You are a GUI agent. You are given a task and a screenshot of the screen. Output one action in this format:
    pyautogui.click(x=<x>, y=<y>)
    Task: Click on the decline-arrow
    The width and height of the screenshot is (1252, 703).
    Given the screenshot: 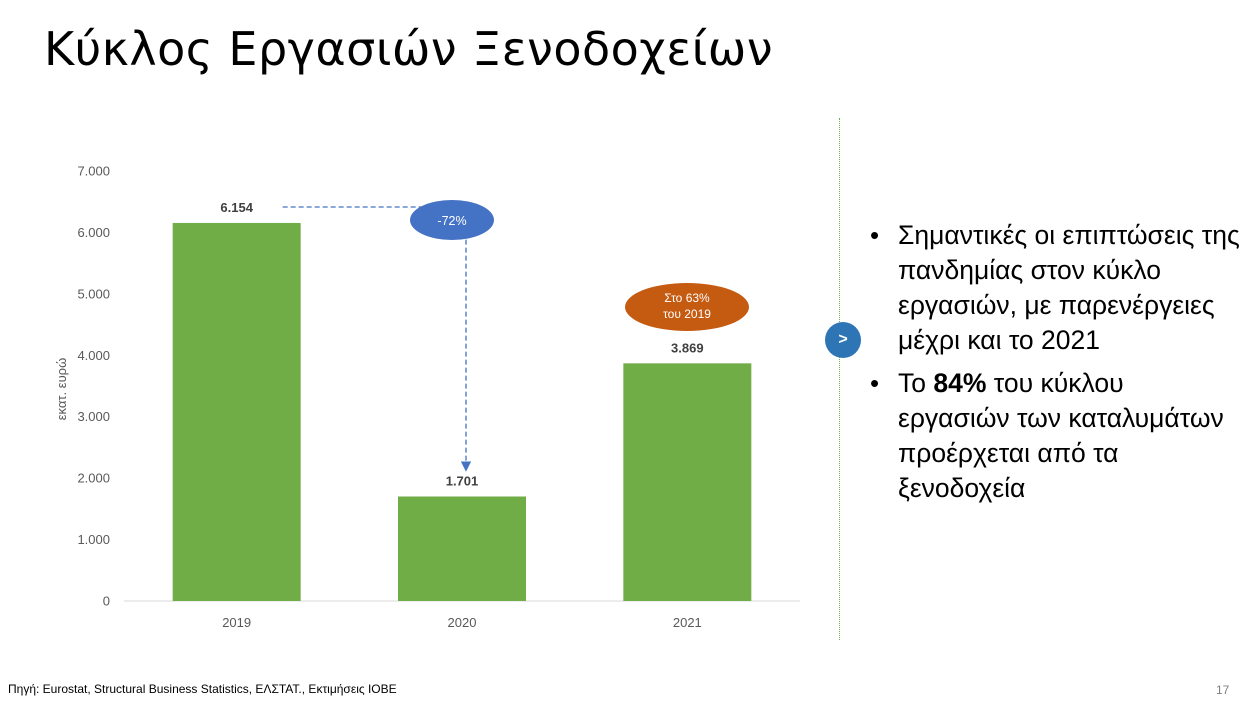 What is the action you would take?
    pyautogui.click(x=377, y=339)
    